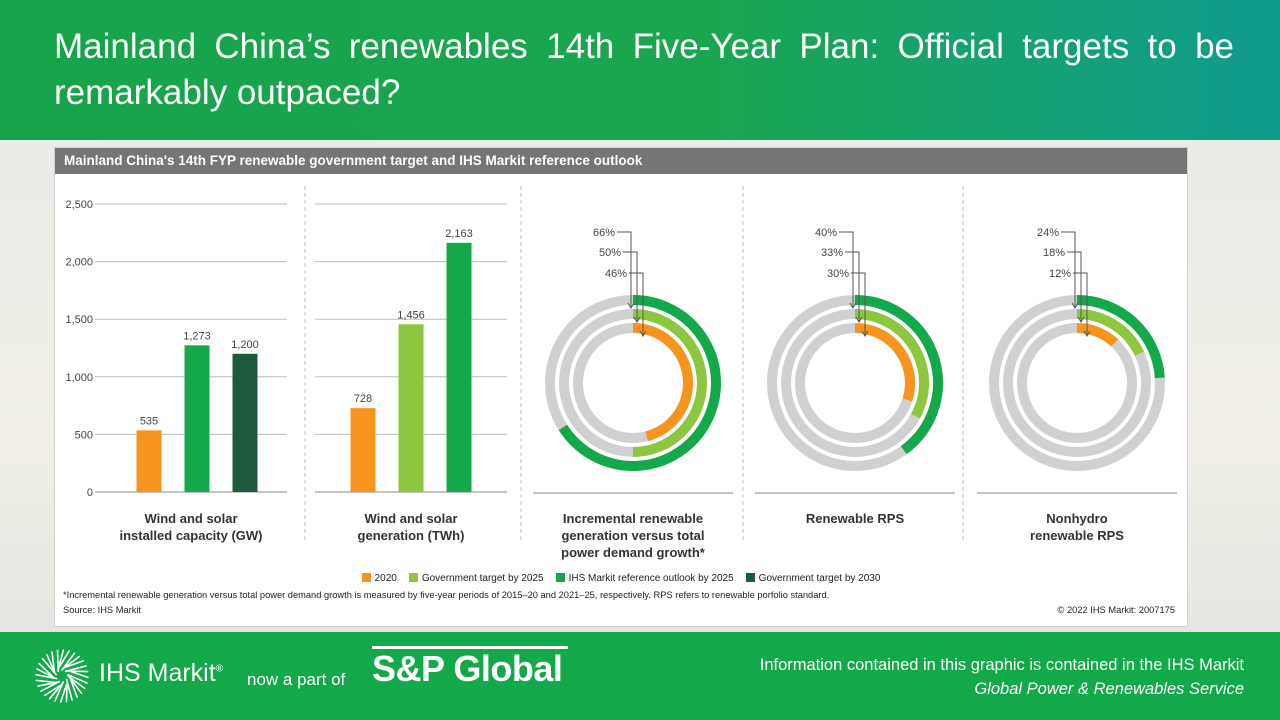 This screenshot has width=1280, height=720. Describe the element at coordinates (1077, 535) in the screenshot. I see `category-label: renewable RPS` at that location.